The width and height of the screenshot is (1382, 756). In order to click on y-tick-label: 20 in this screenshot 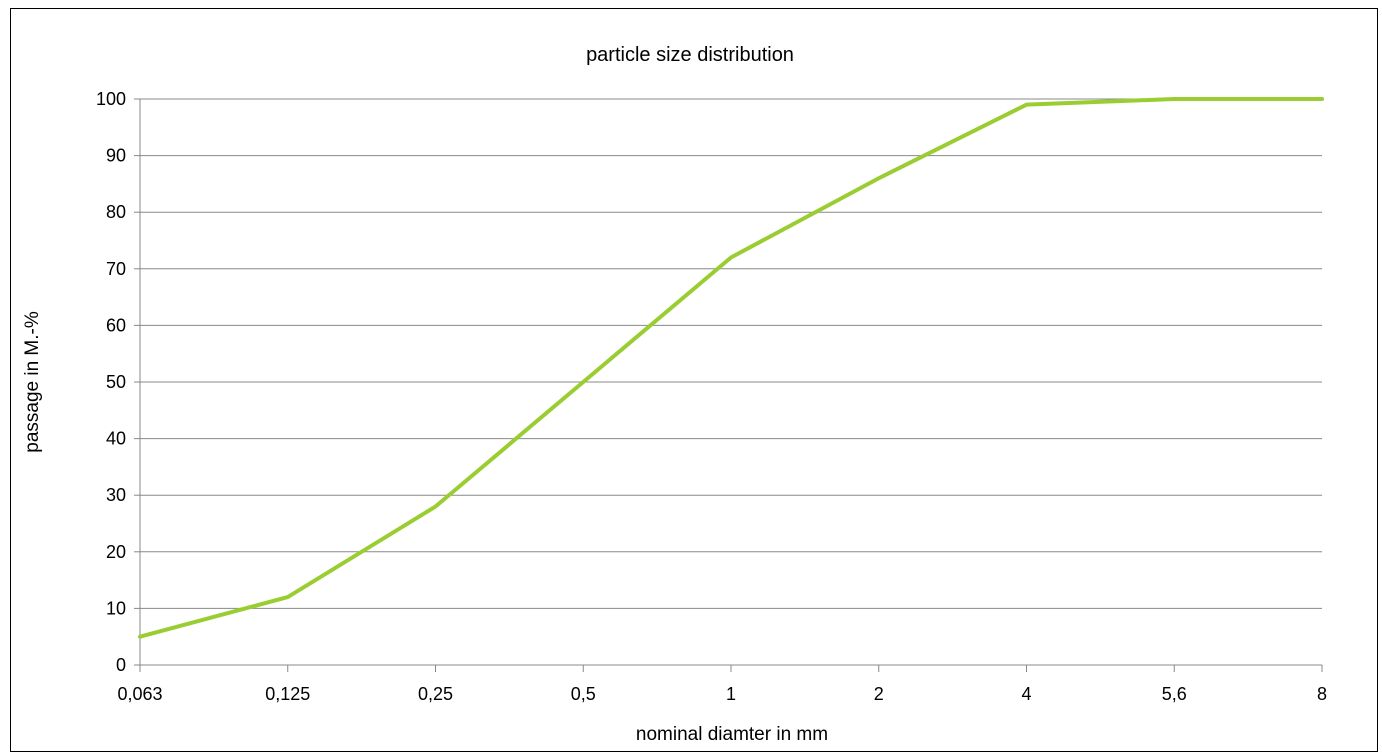, I will do `click(116, 552)`.